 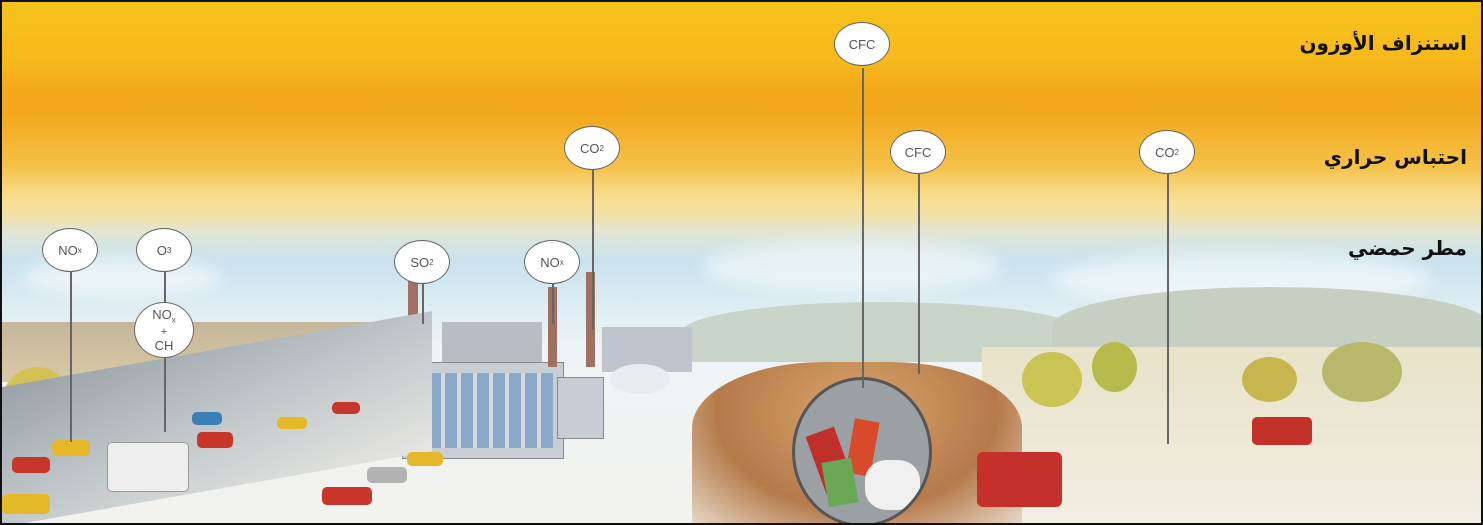 What do you see at coordinates (592, 148) in the screenshot?
I see `co2-factory-bubble: CO 2` at bounding box center [592, 148].